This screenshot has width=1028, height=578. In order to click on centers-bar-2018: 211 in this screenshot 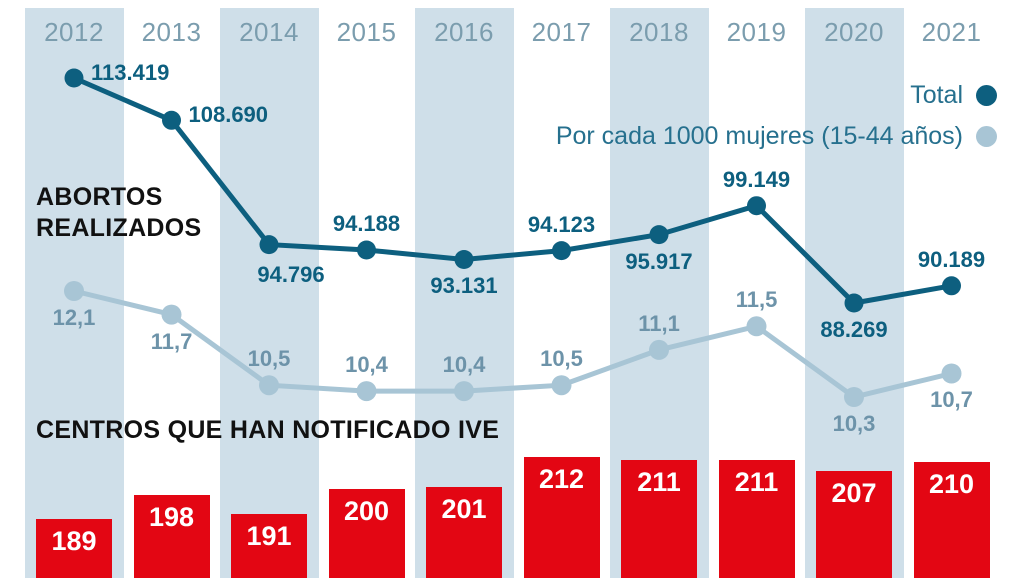, I will do `click(659, 518)`.